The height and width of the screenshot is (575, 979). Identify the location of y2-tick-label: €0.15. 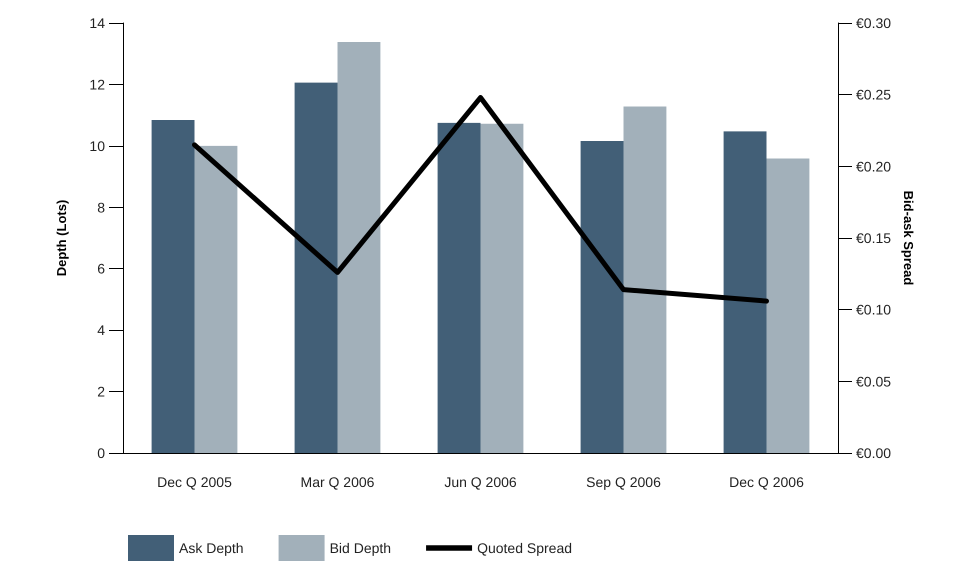
(874, 238).